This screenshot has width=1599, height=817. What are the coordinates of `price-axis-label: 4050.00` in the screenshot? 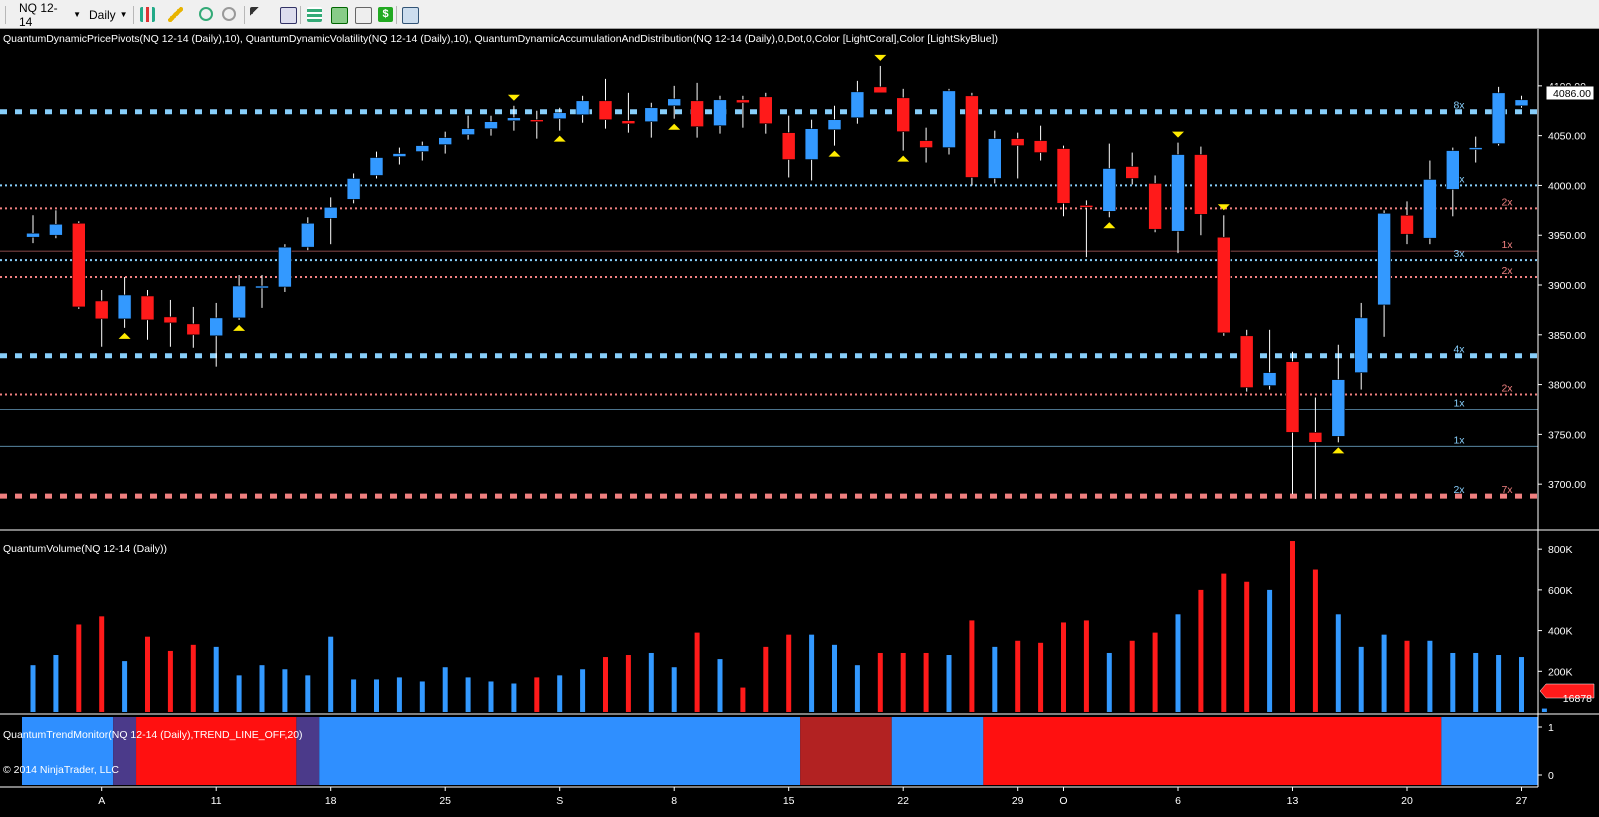 It's located at (1567, 137).